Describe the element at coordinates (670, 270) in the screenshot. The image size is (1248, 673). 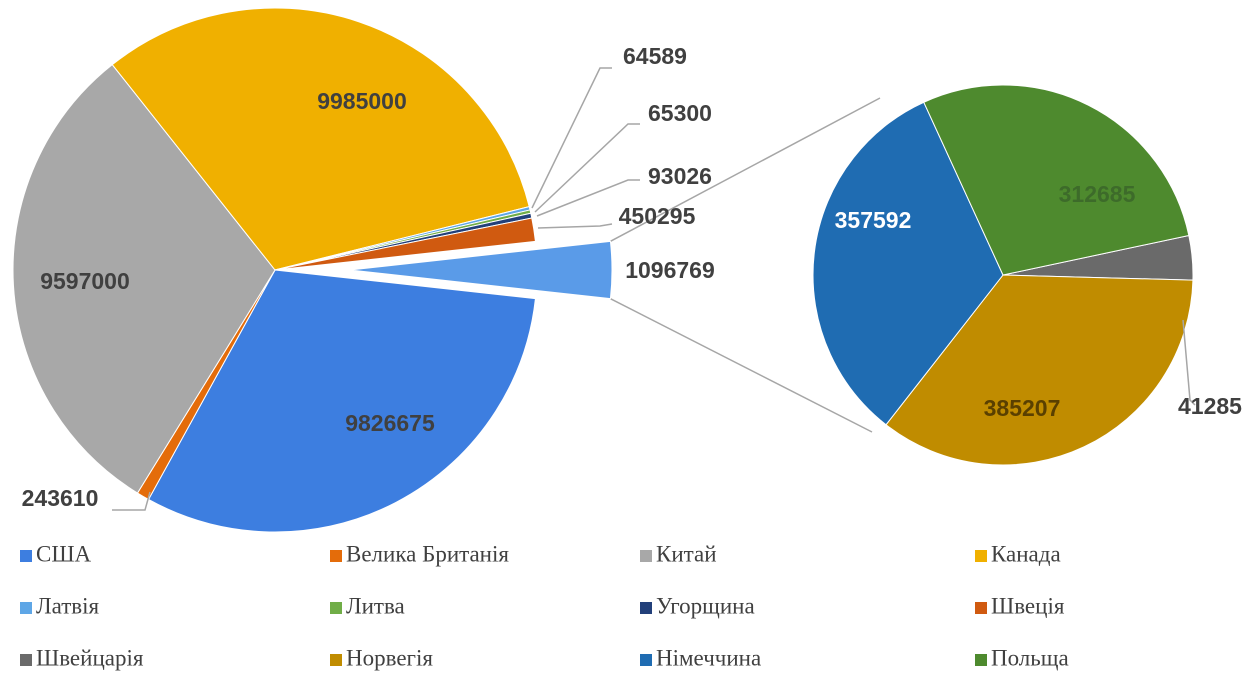
I see `data-label: 1096769` at that location.